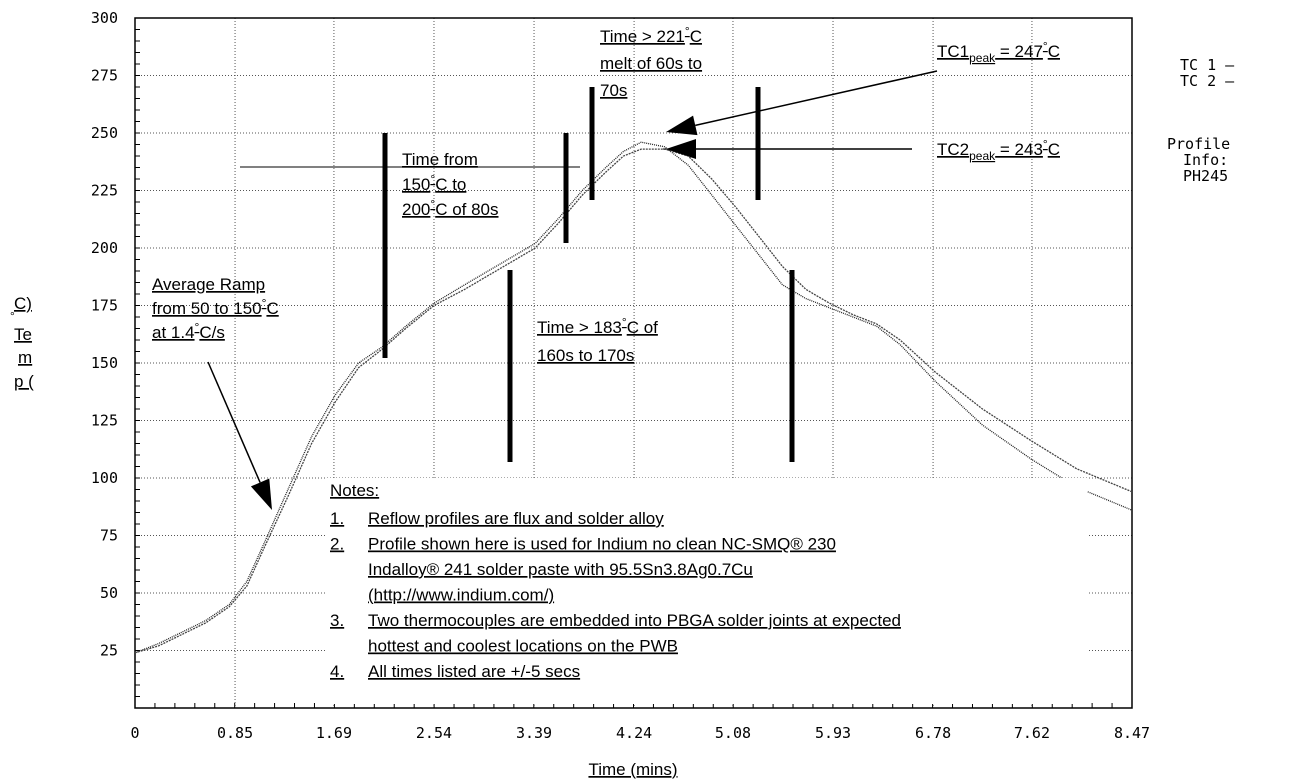 The width and height of the screenshot is (1294, 781). Describe the element at coordinates (933, 733) in the screenshot. I see `x-tick-label: 6.78` at that location.